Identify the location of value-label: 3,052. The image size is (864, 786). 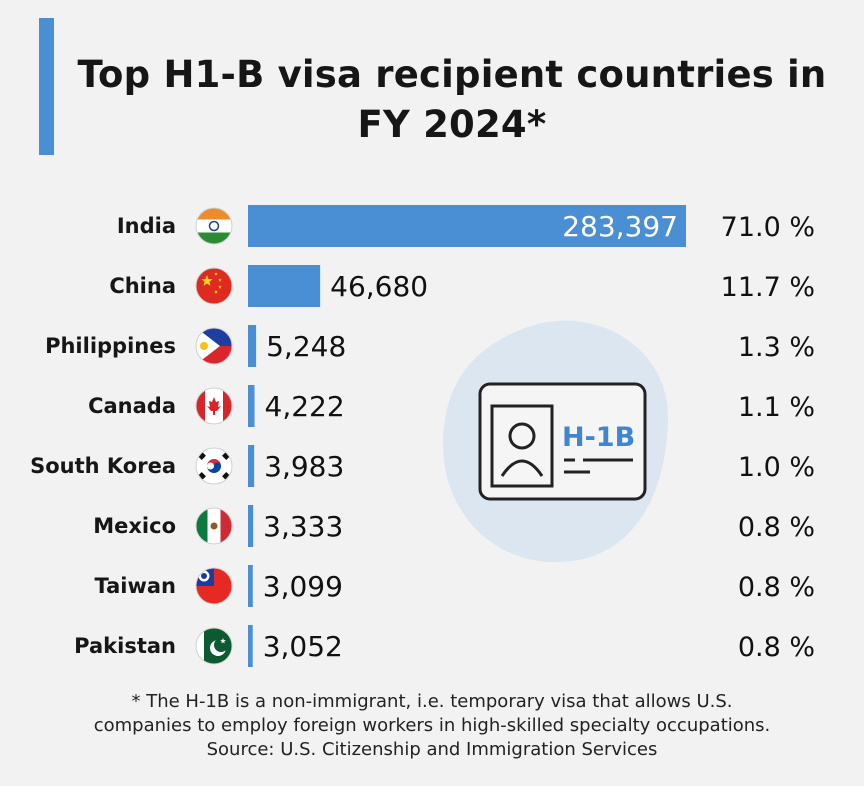
(303, 646).